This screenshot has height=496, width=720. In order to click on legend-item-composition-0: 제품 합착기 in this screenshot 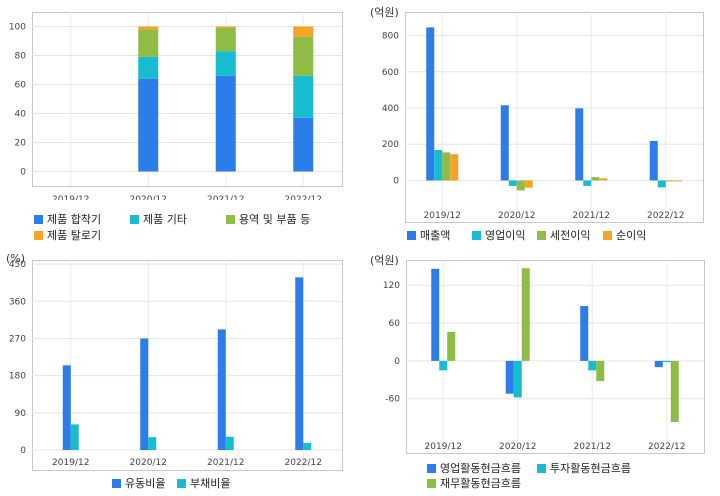, I will do `click(67, 220)`.